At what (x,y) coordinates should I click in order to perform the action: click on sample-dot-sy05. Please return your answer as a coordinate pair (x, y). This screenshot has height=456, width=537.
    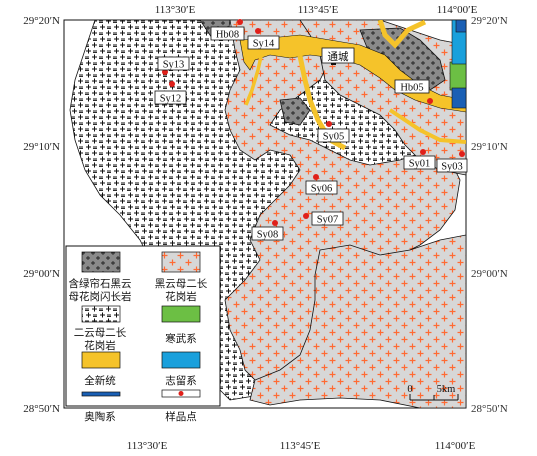
    Looking at the image, I should click on (329, 124).